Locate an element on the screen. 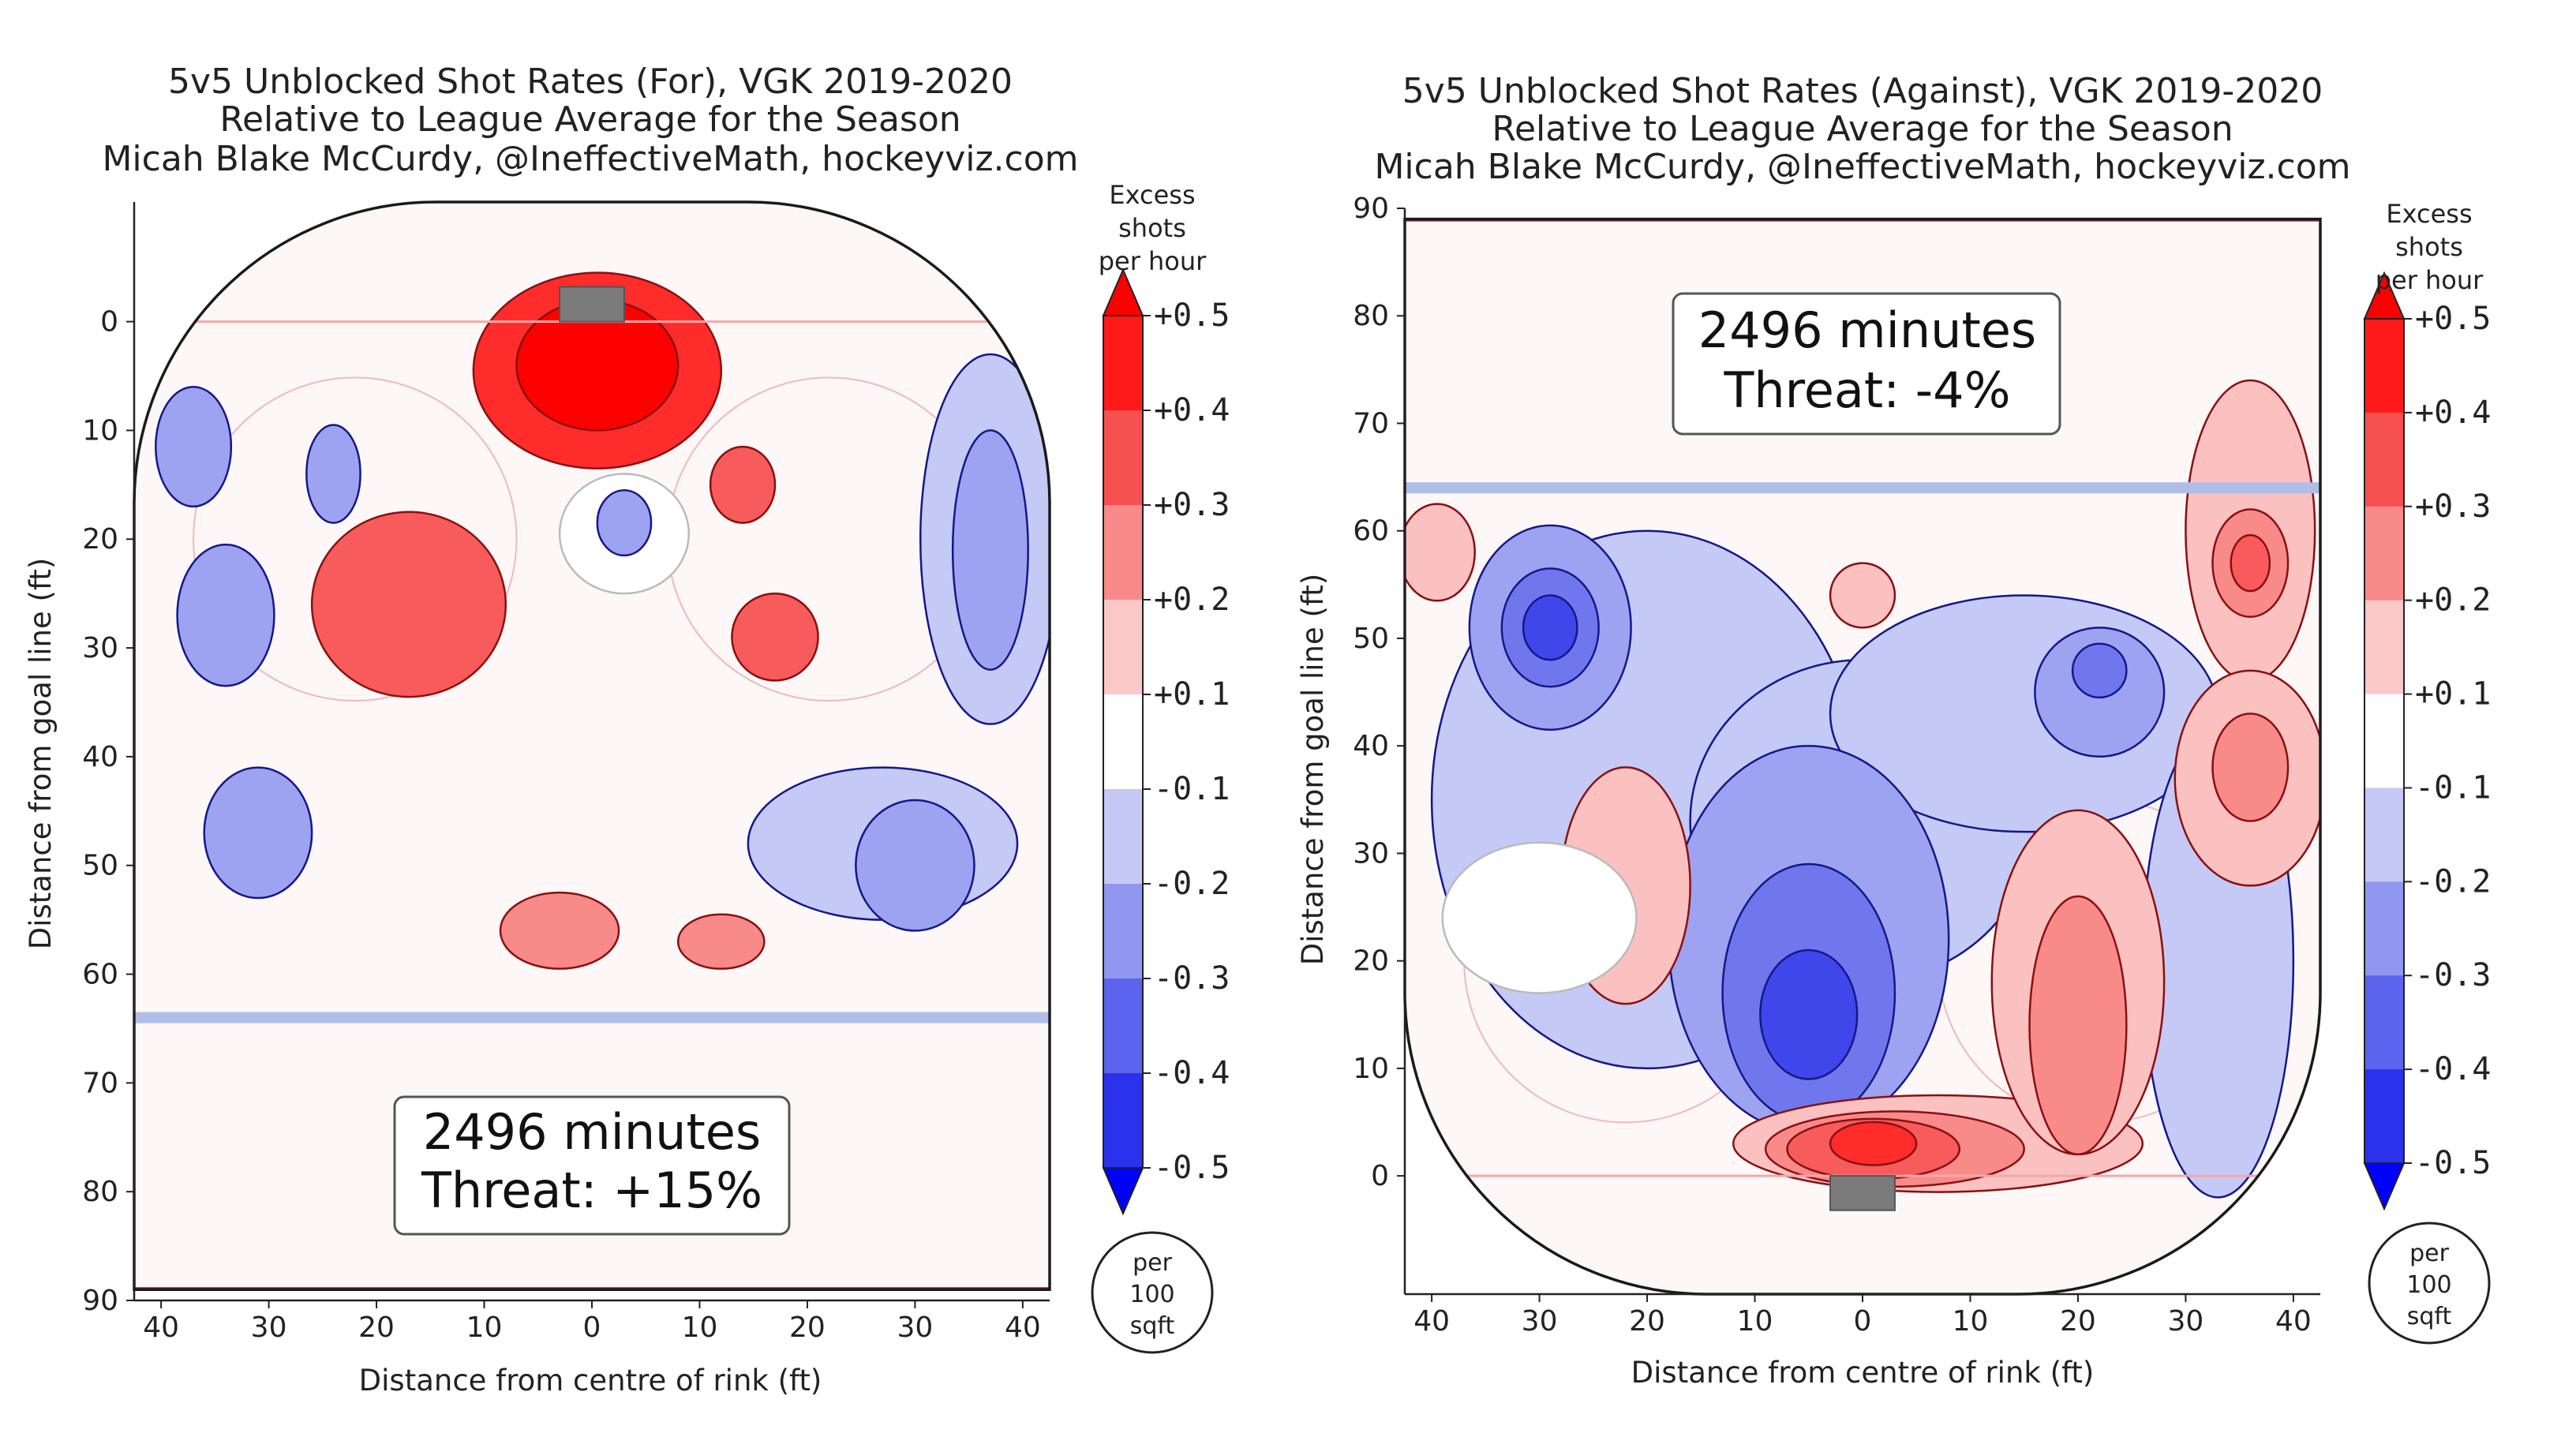 This screenshot has height=1448, width=2576. unit-badge-label: sqft is located at coordinates (1152, 1326).